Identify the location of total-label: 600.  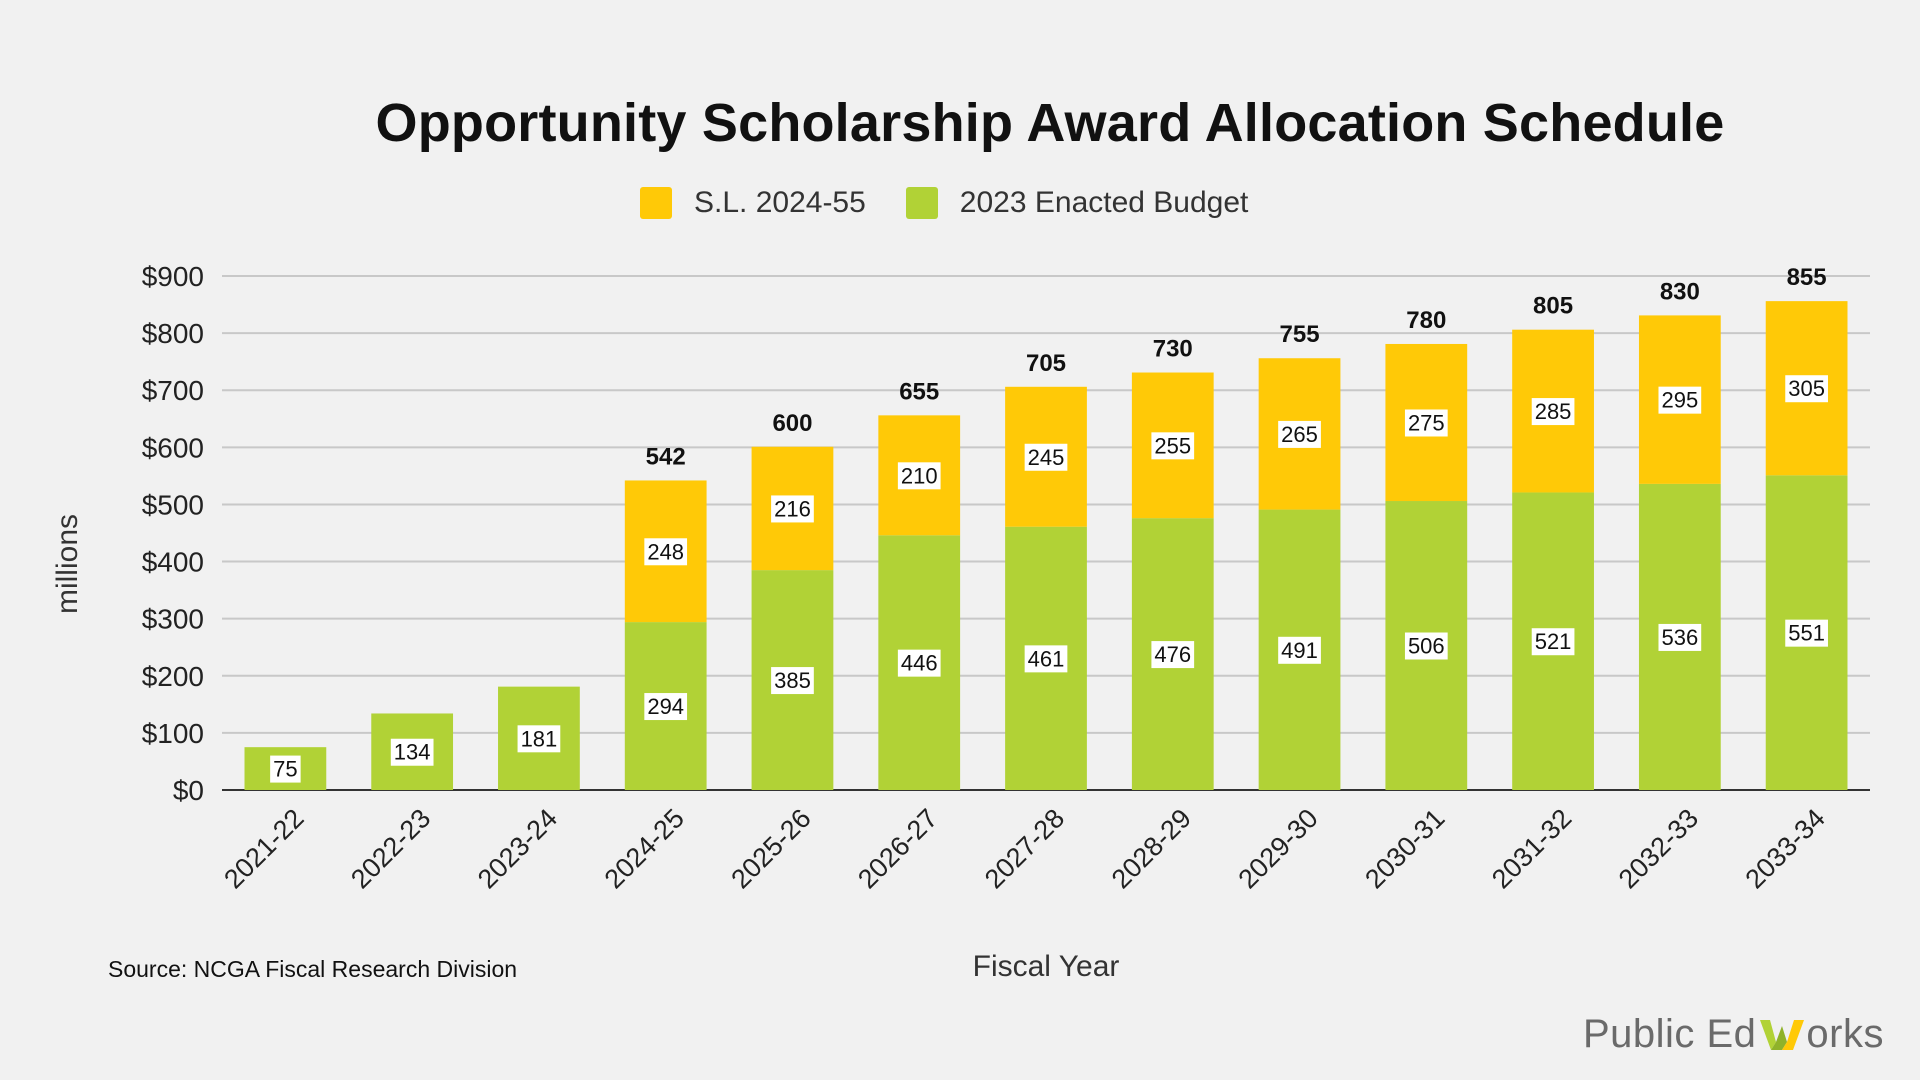
(792, 423).